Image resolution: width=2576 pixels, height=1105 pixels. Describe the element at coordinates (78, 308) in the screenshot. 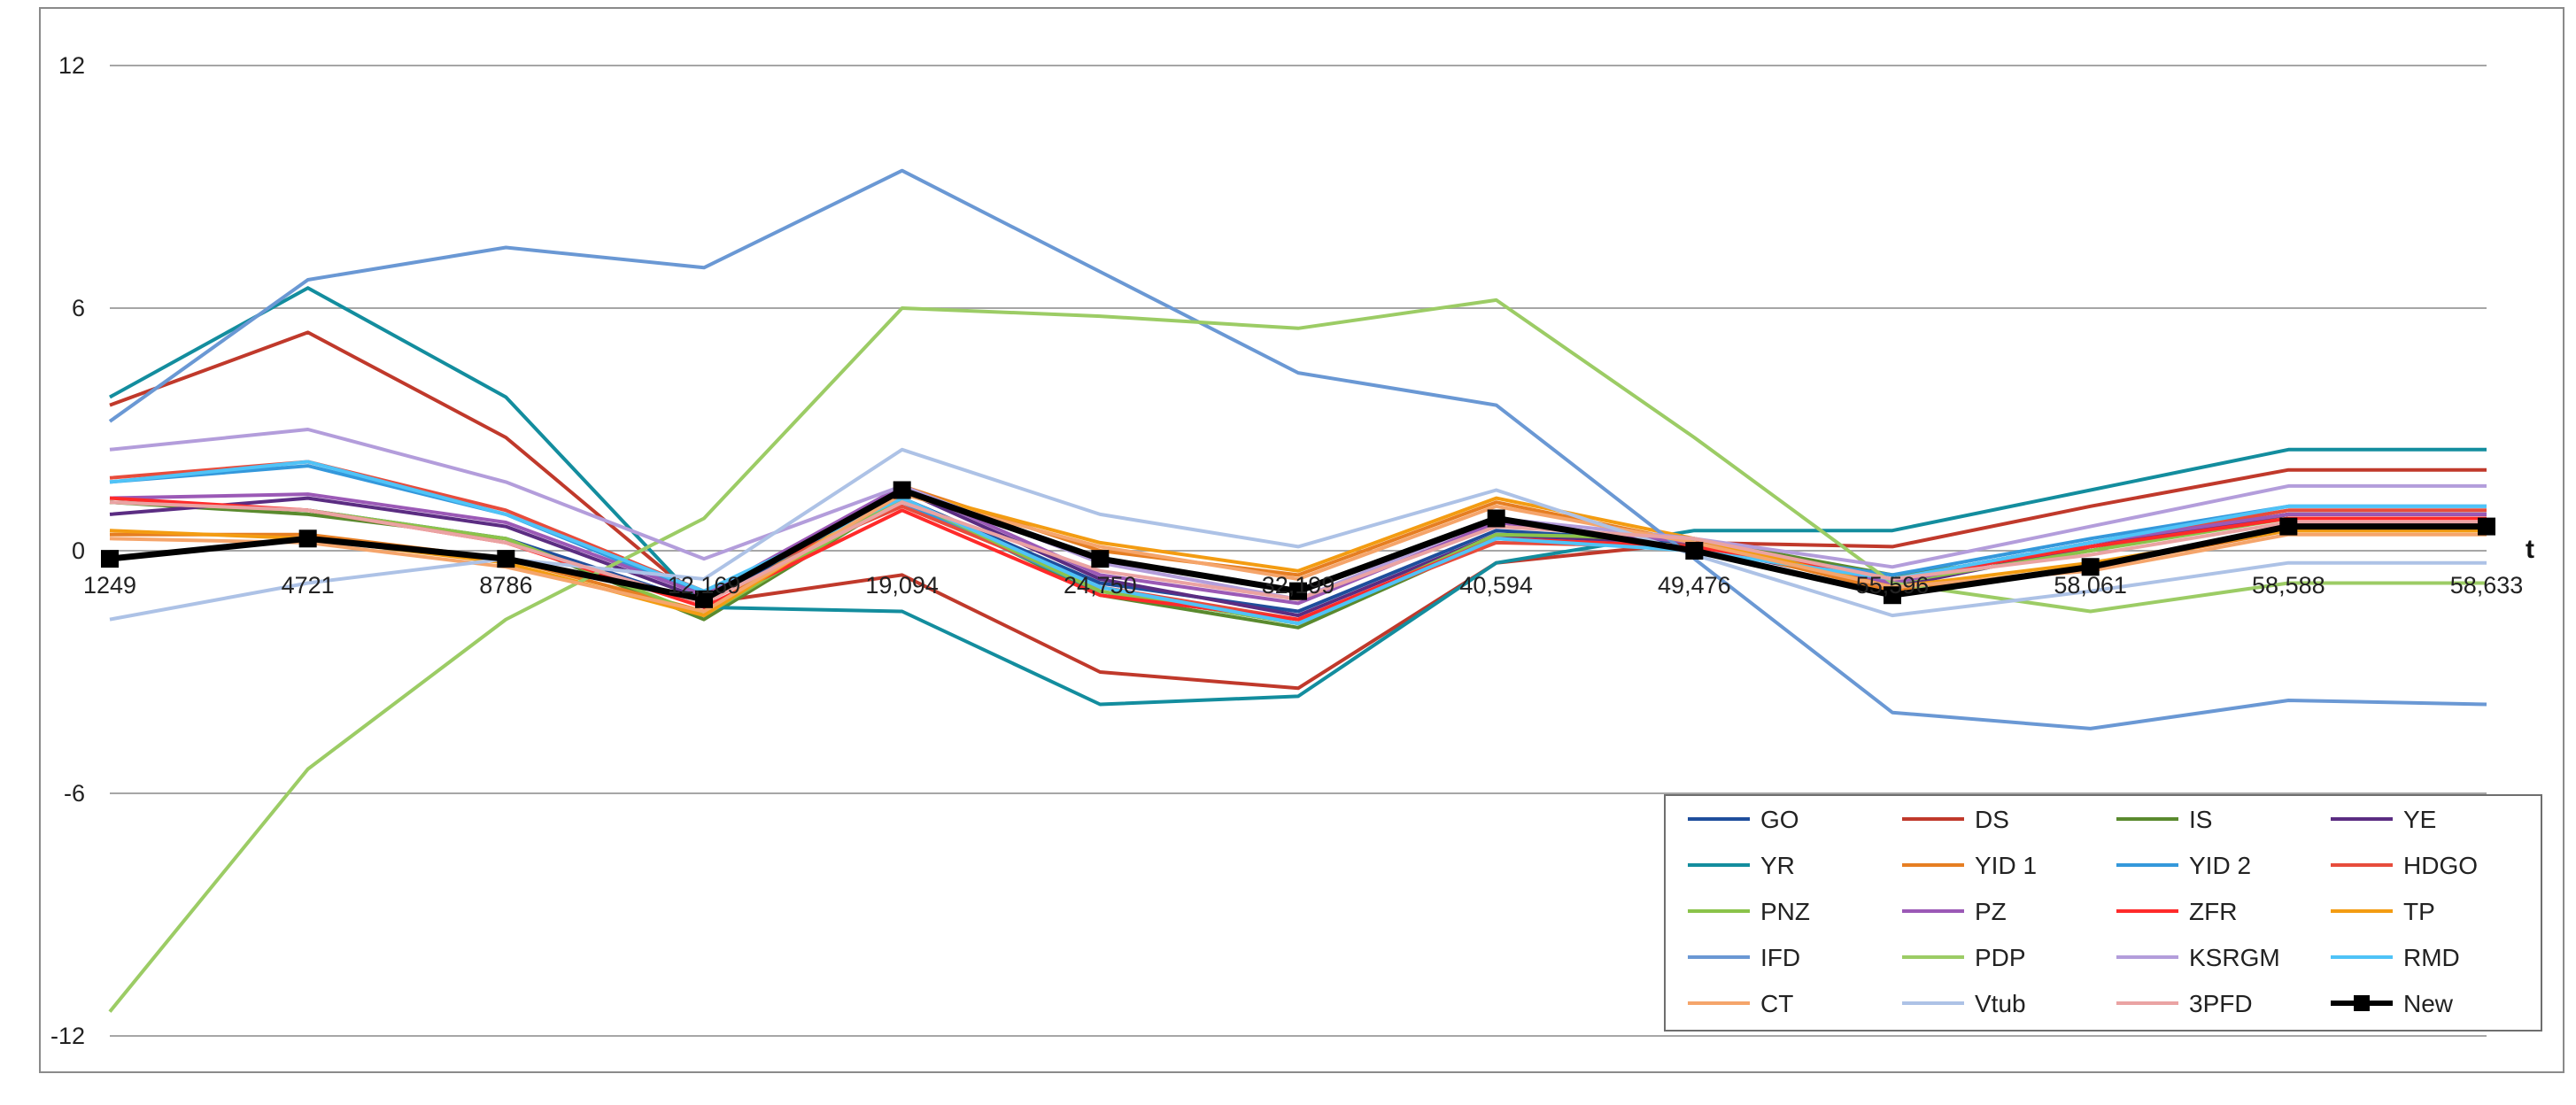

I see `y-tick-label: 6` at that location.